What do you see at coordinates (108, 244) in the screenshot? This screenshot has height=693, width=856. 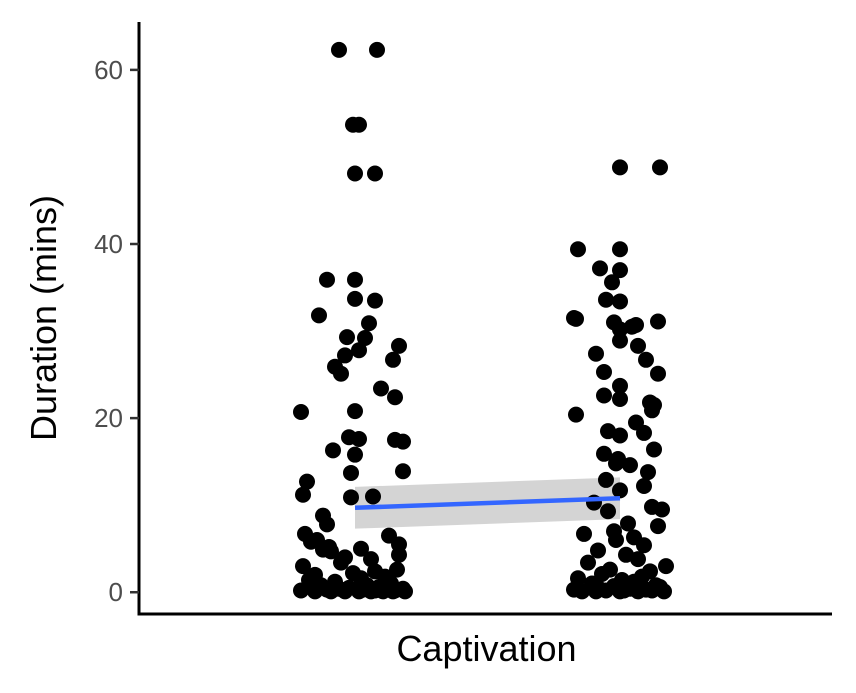 I see `y-tick-label: 40` at bounding box center [108, 244].